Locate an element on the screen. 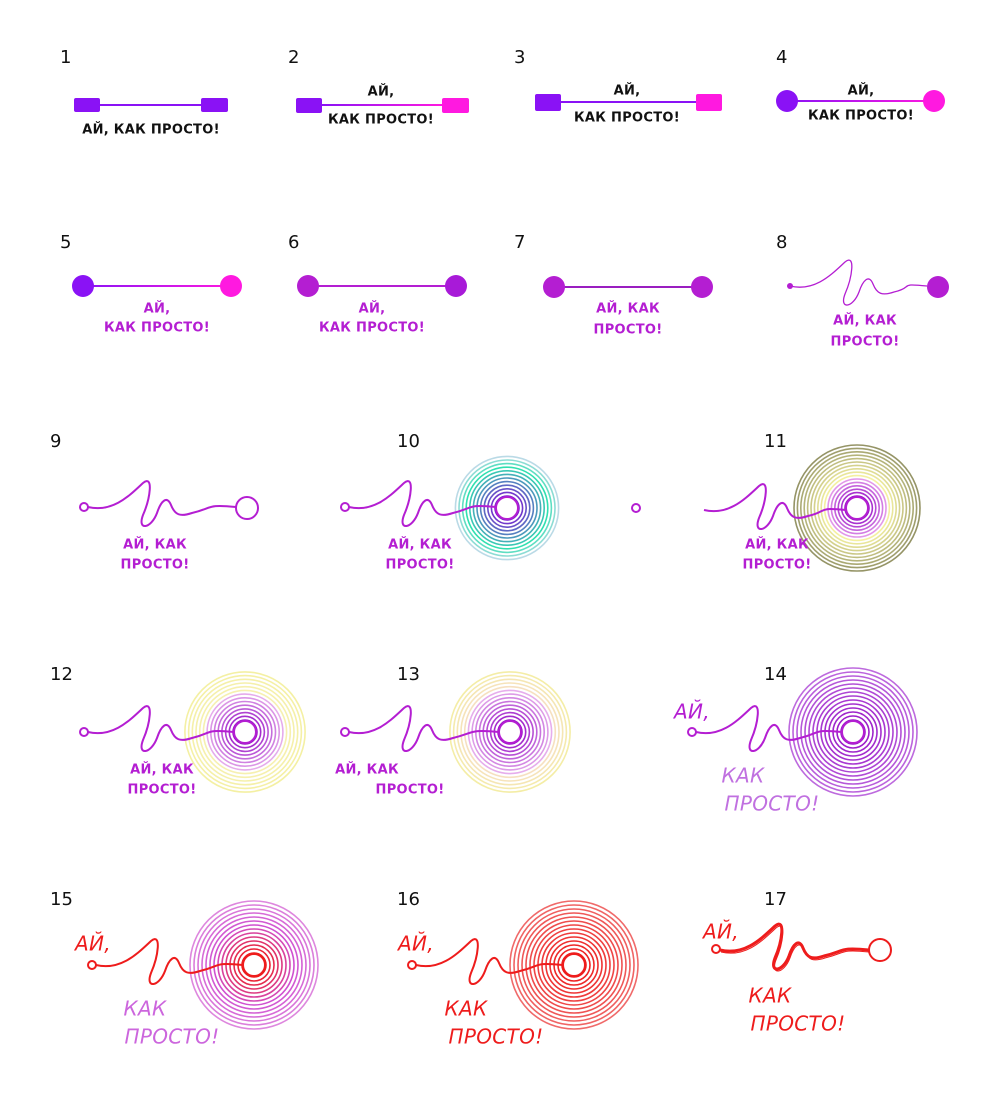 The width and height of the screenshot is (1000, 1106). logo-variant: 10 АЙ, КАК ПРОСТО! is located at coordinates (490, 502).